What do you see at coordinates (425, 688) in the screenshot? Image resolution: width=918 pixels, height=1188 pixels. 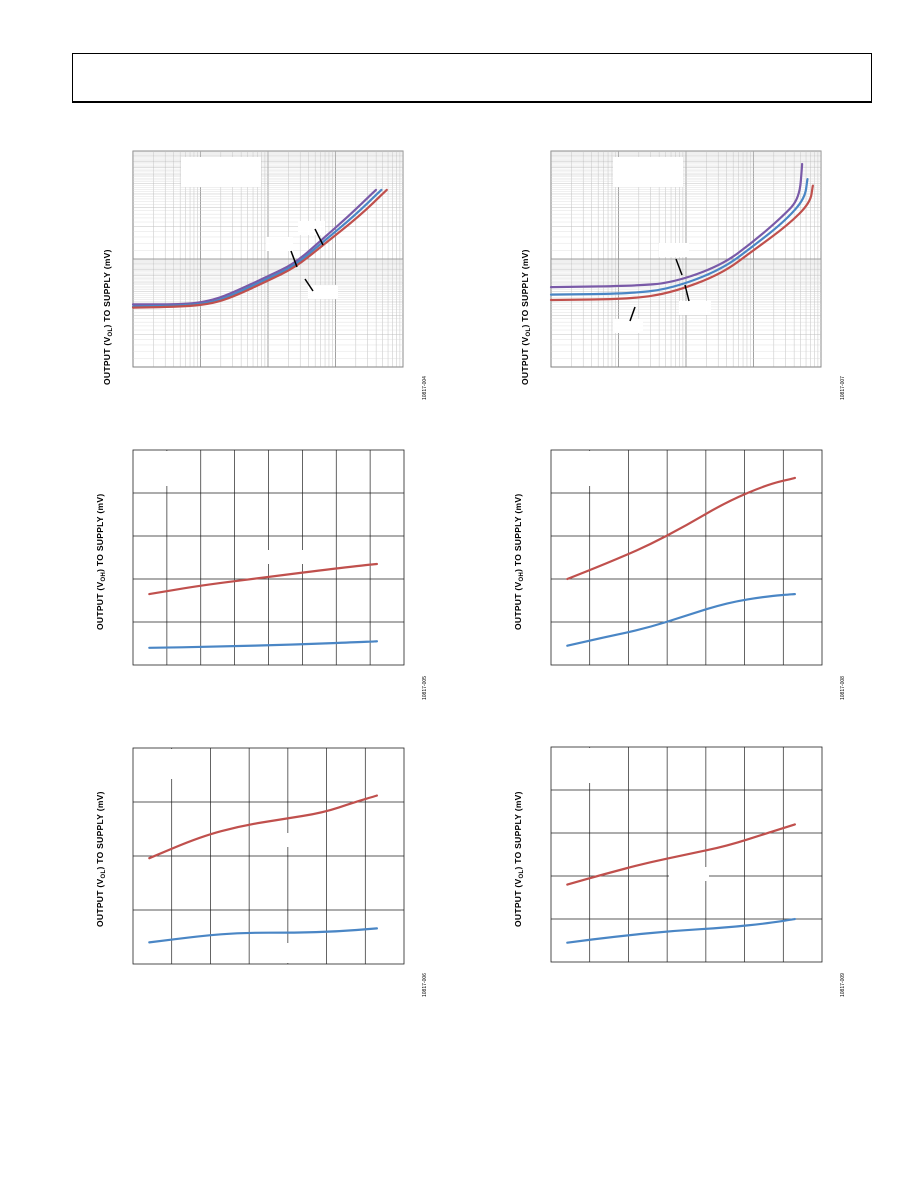 I see `figure-id: 10817-005` at bounding box center [425, 688].